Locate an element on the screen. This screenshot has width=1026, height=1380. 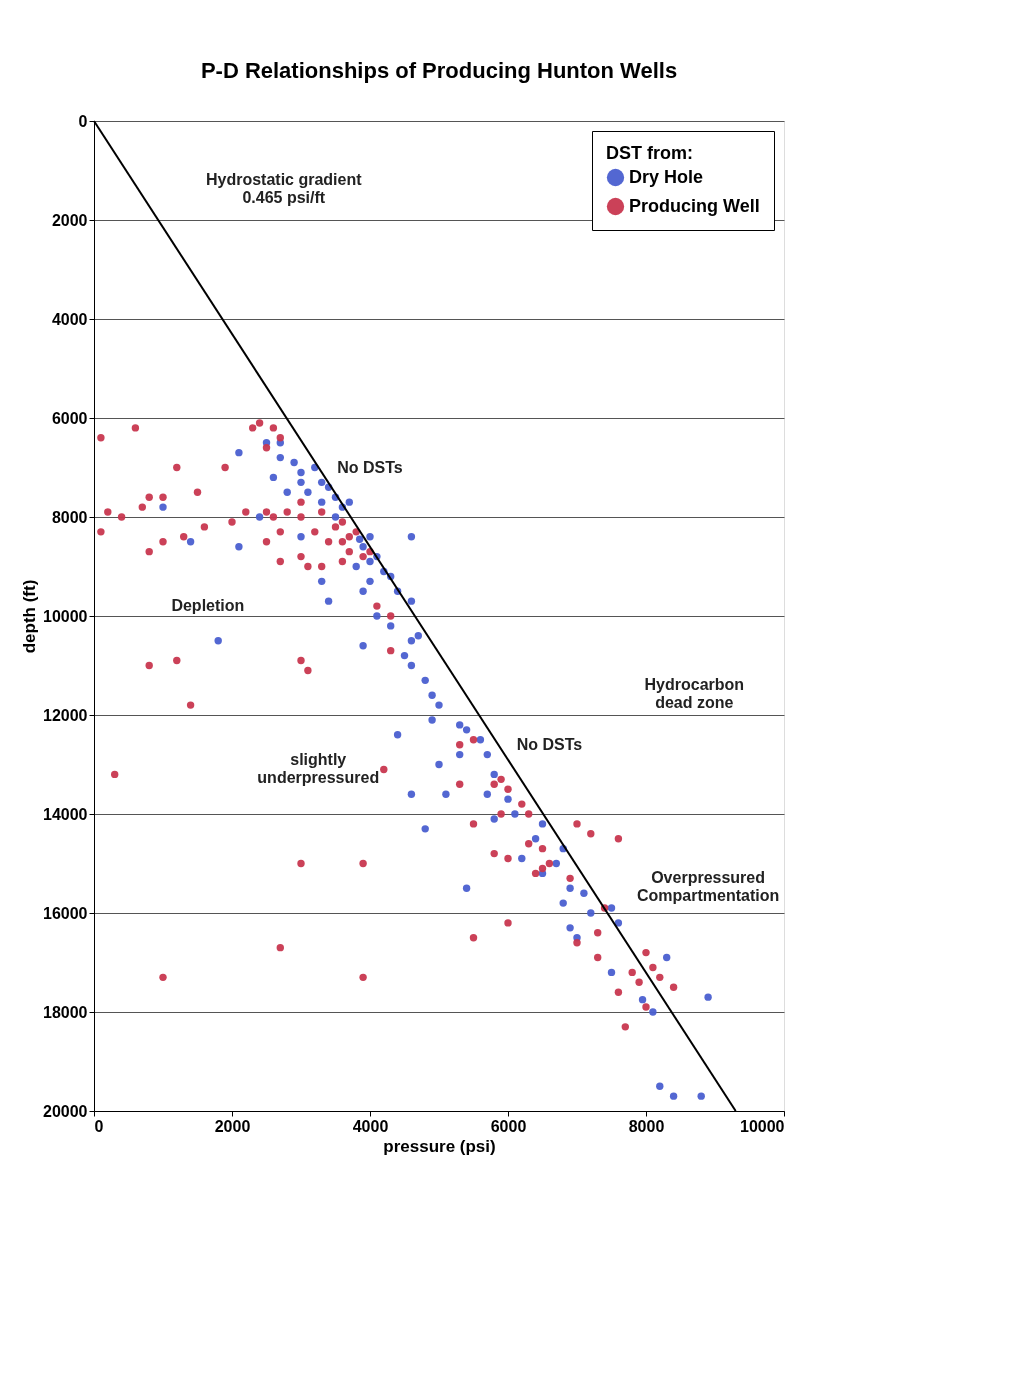
x-tick-label: 2000 is located at coordinates (232, 1126).